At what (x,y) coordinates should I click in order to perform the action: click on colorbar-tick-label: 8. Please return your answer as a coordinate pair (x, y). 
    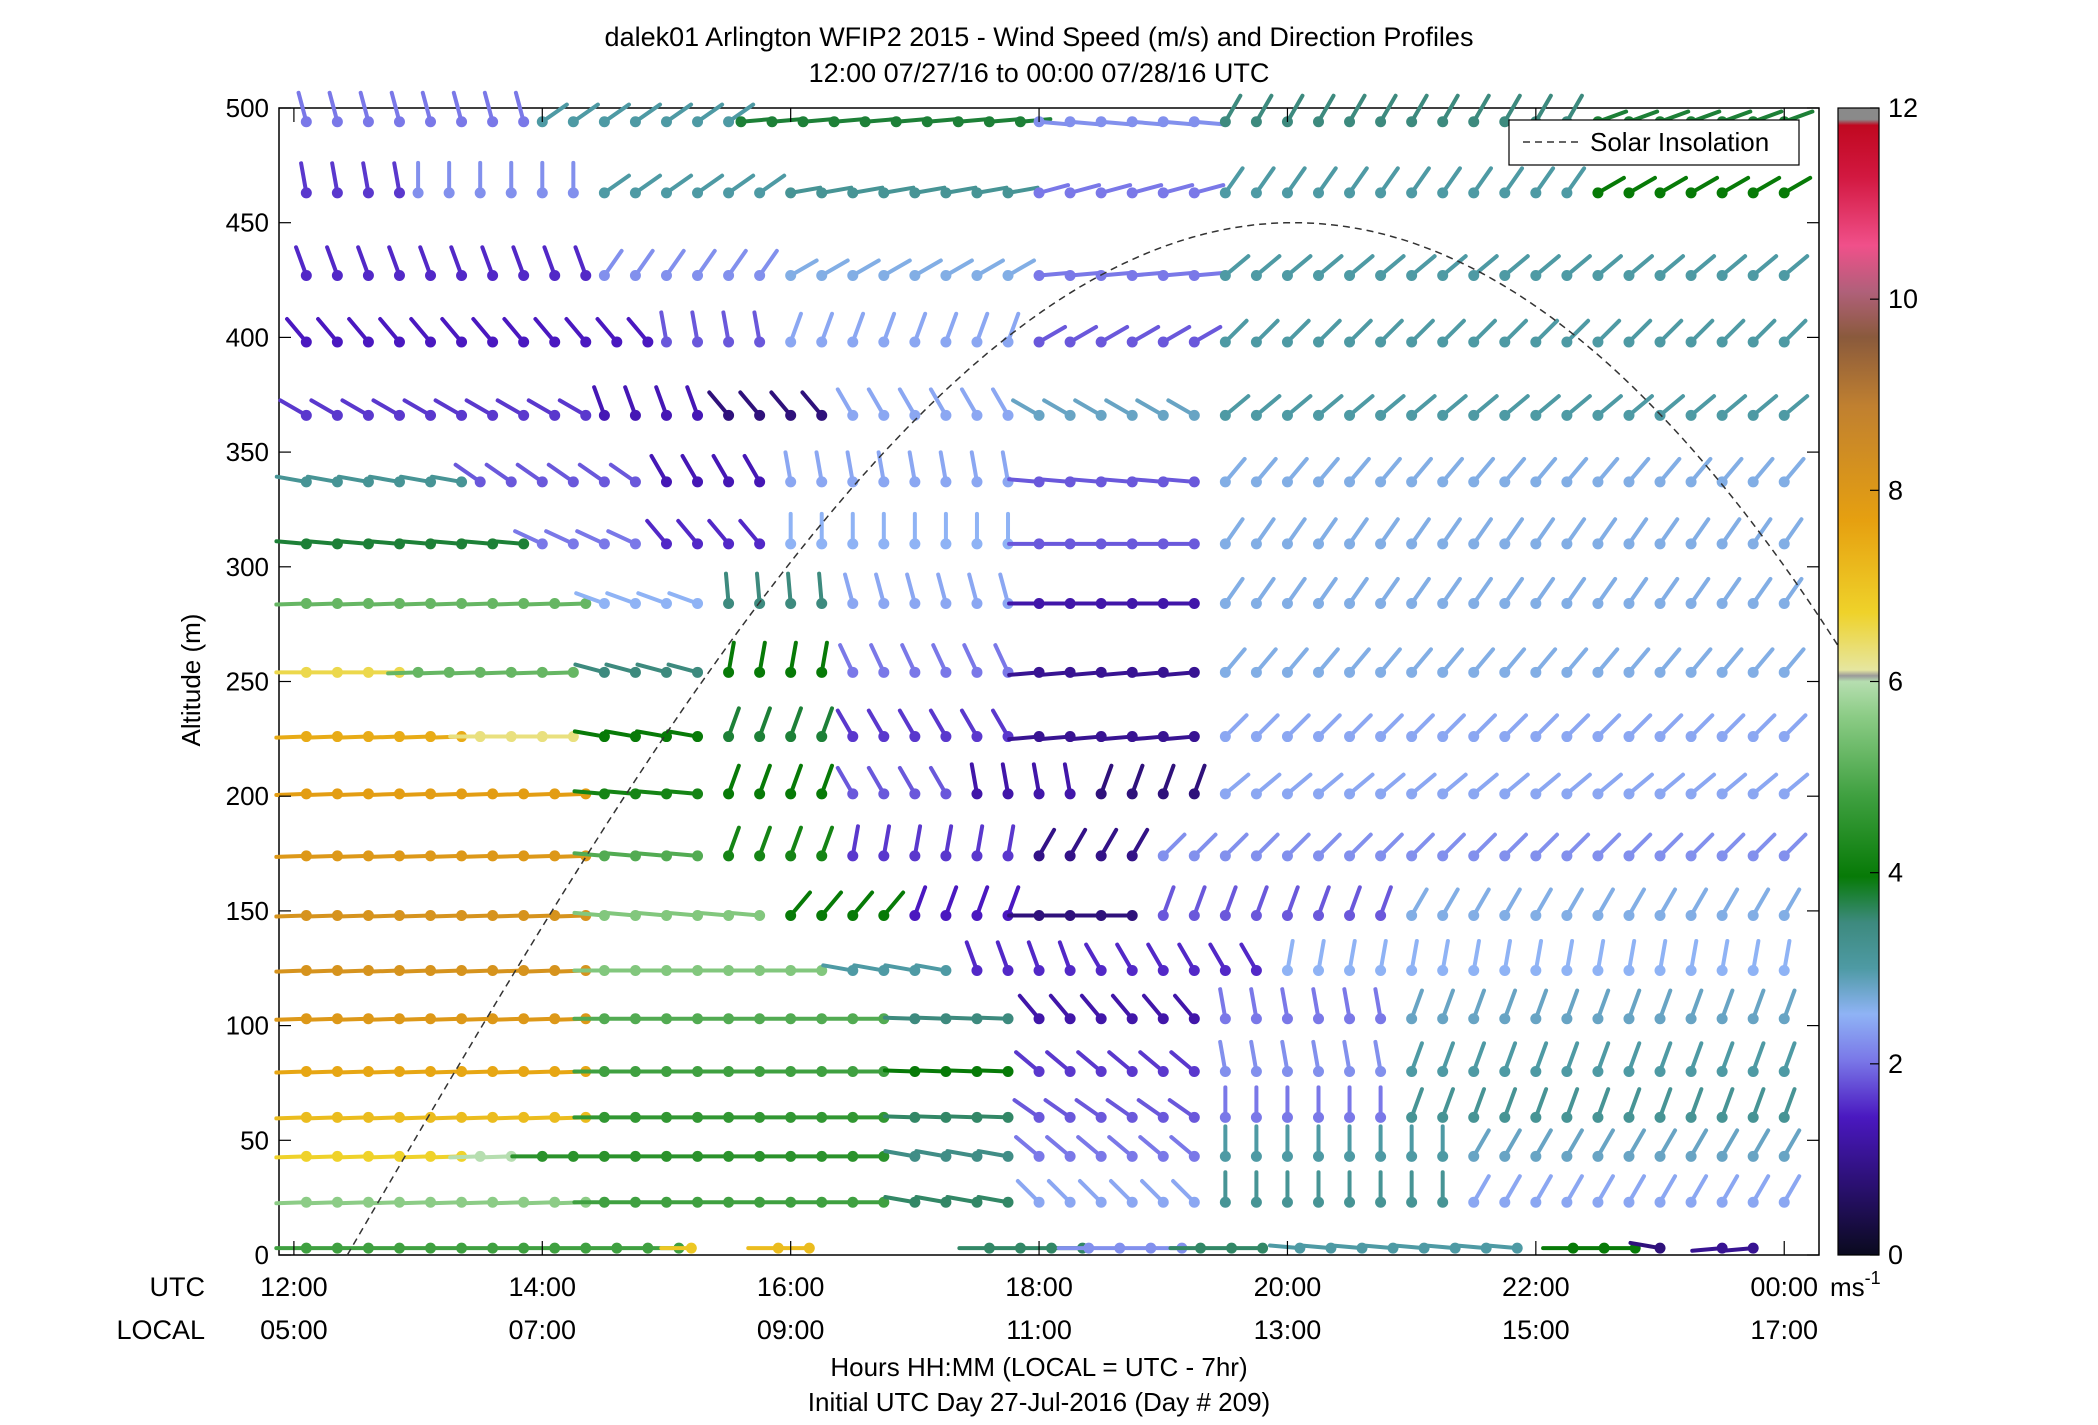
    Looking at the image, I should click on (1895, 490).